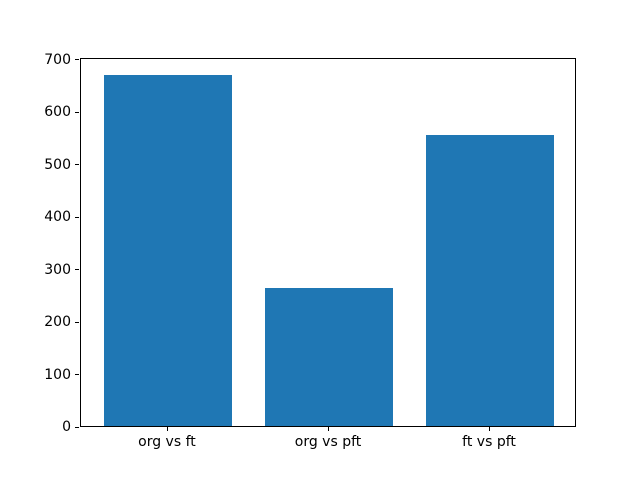 This screenshot has height=480, width=640. I want to click on y-tick-label: 100, so click(57, 374).